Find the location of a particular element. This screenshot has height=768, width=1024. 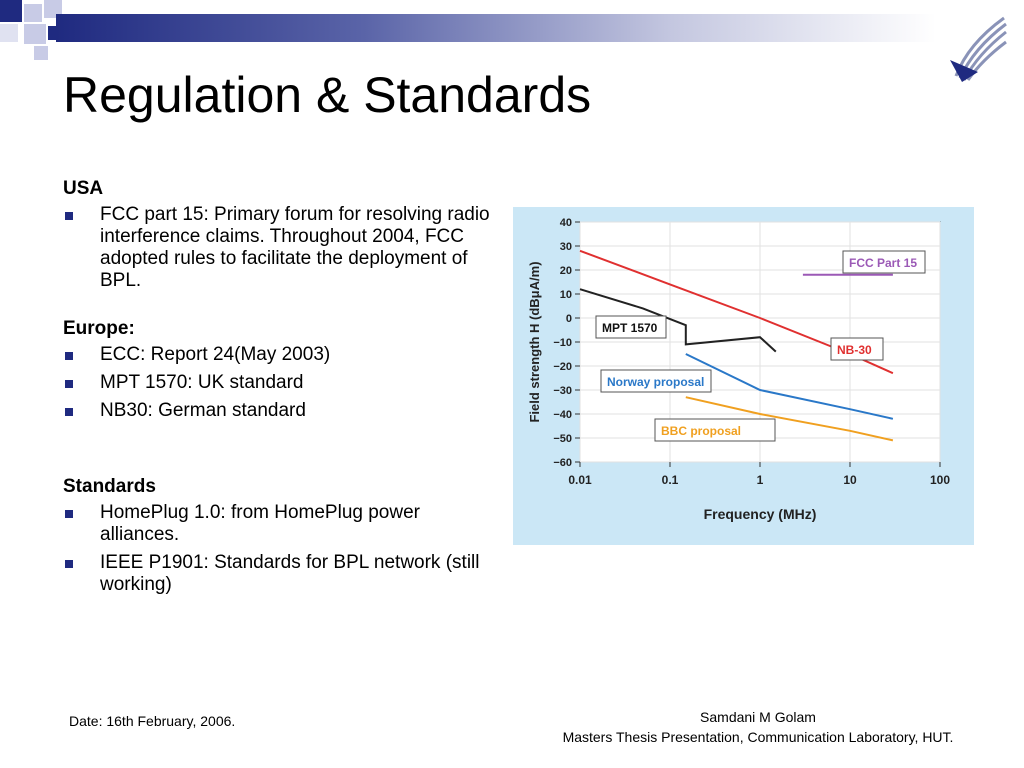

series-label-fcc-part-15: FCC Part 15 is located at coordinates (884, 262).